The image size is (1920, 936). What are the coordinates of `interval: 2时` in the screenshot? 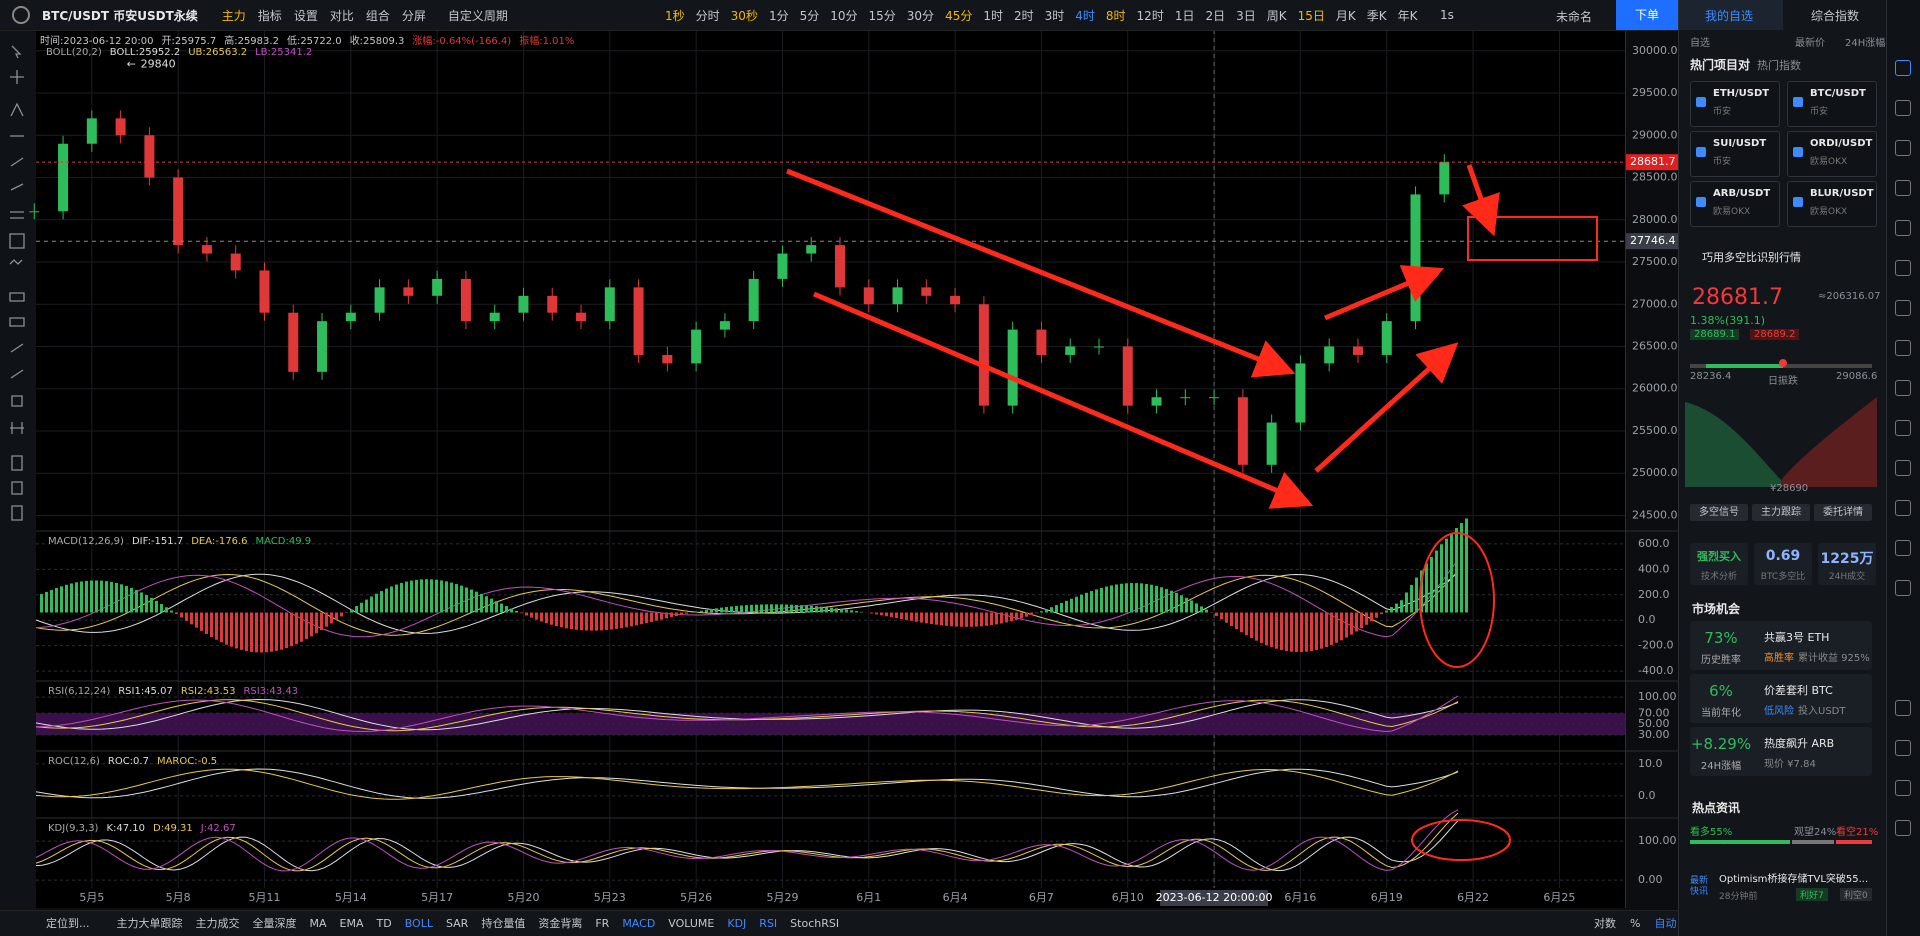 It's located at (1023, 15).